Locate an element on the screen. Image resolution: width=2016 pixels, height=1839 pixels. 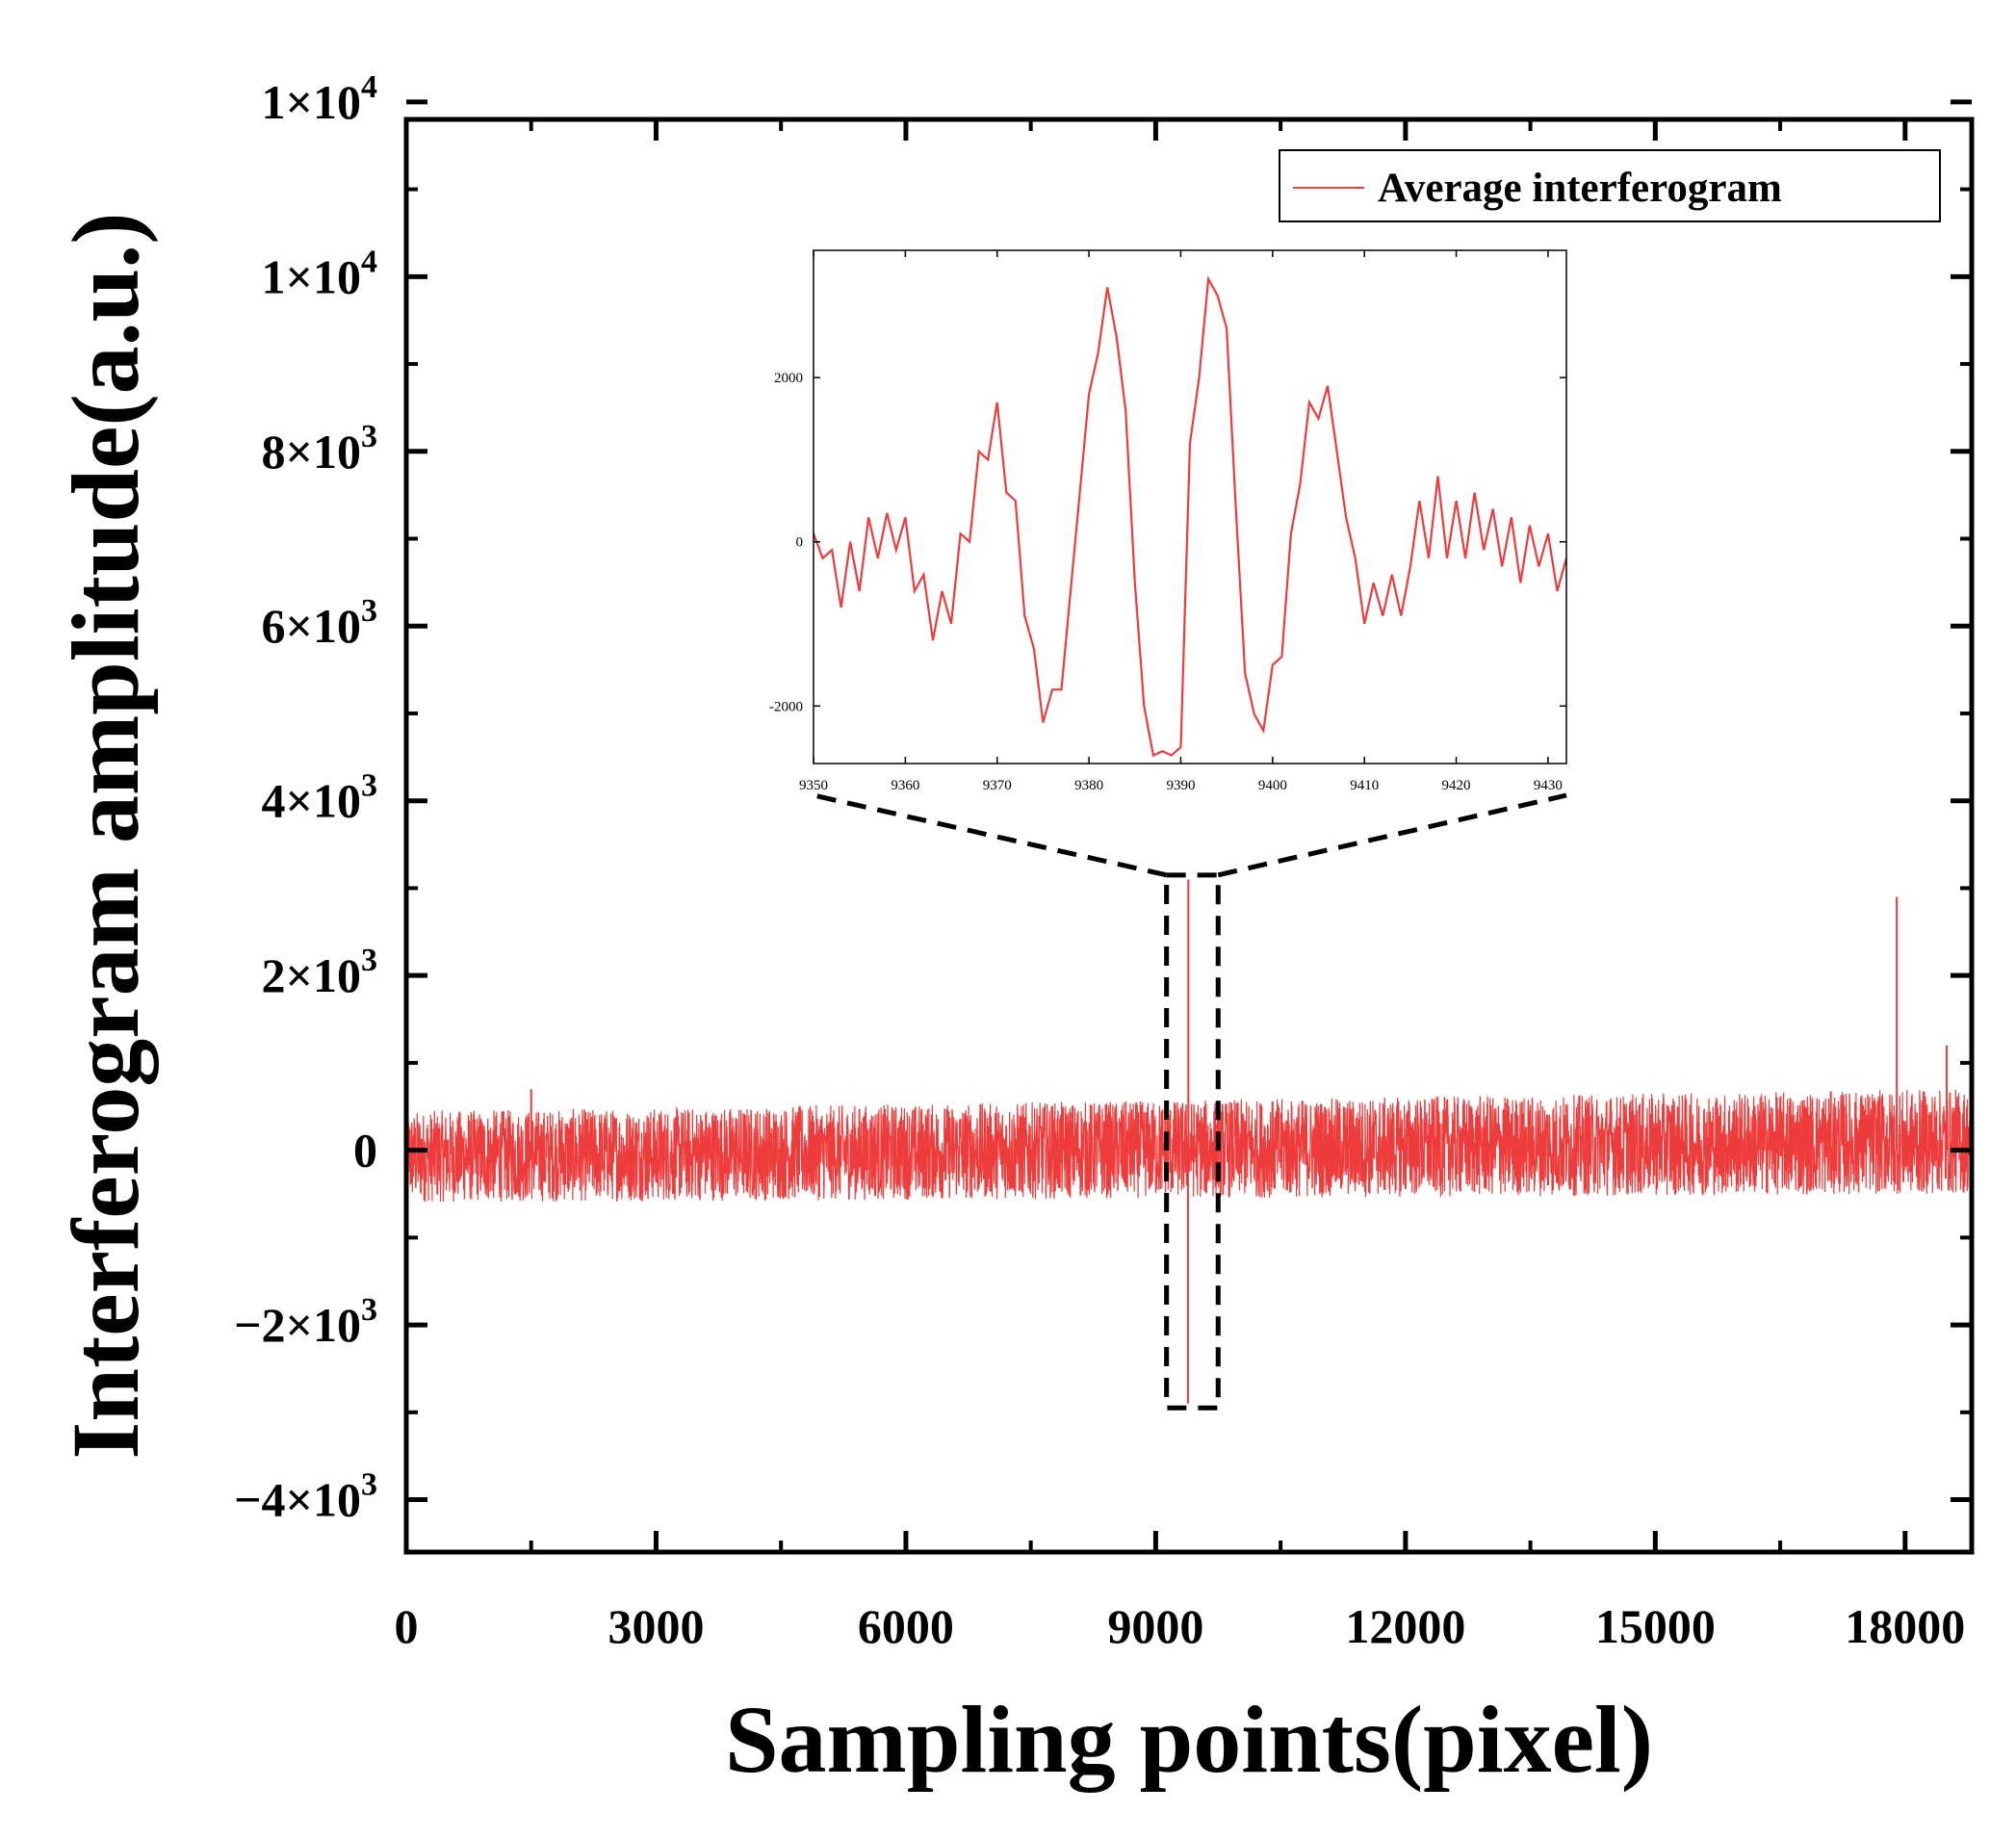
main-y-tick-label: 4×10³ is located at coordinates (320, 798).